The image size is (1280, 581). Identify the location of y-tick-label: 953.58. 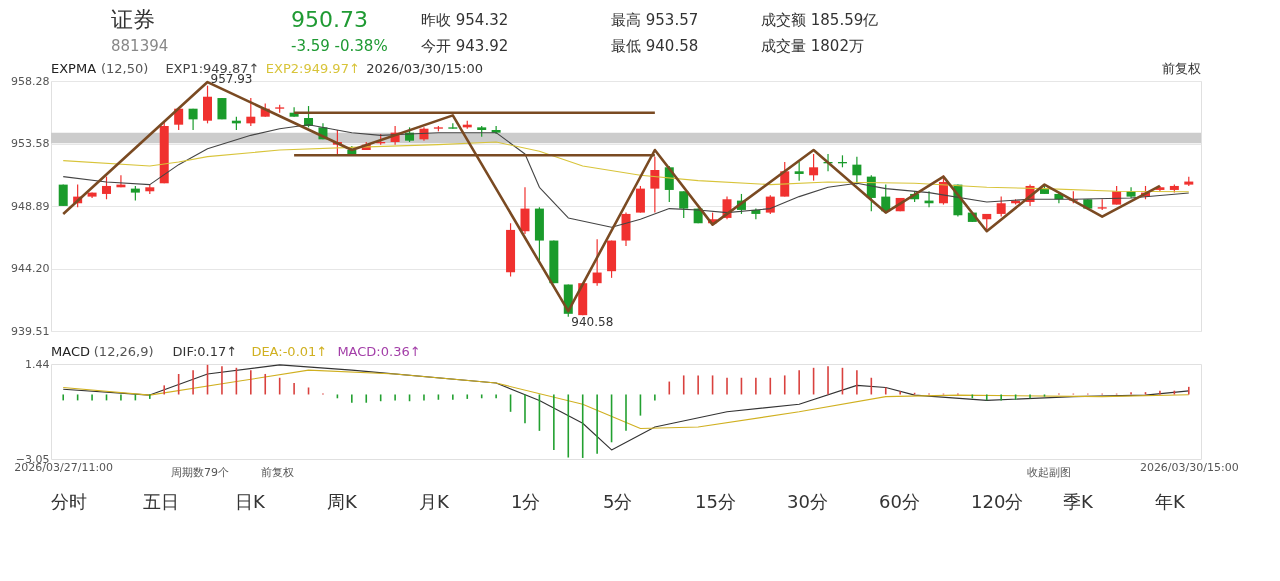
(30, 144).